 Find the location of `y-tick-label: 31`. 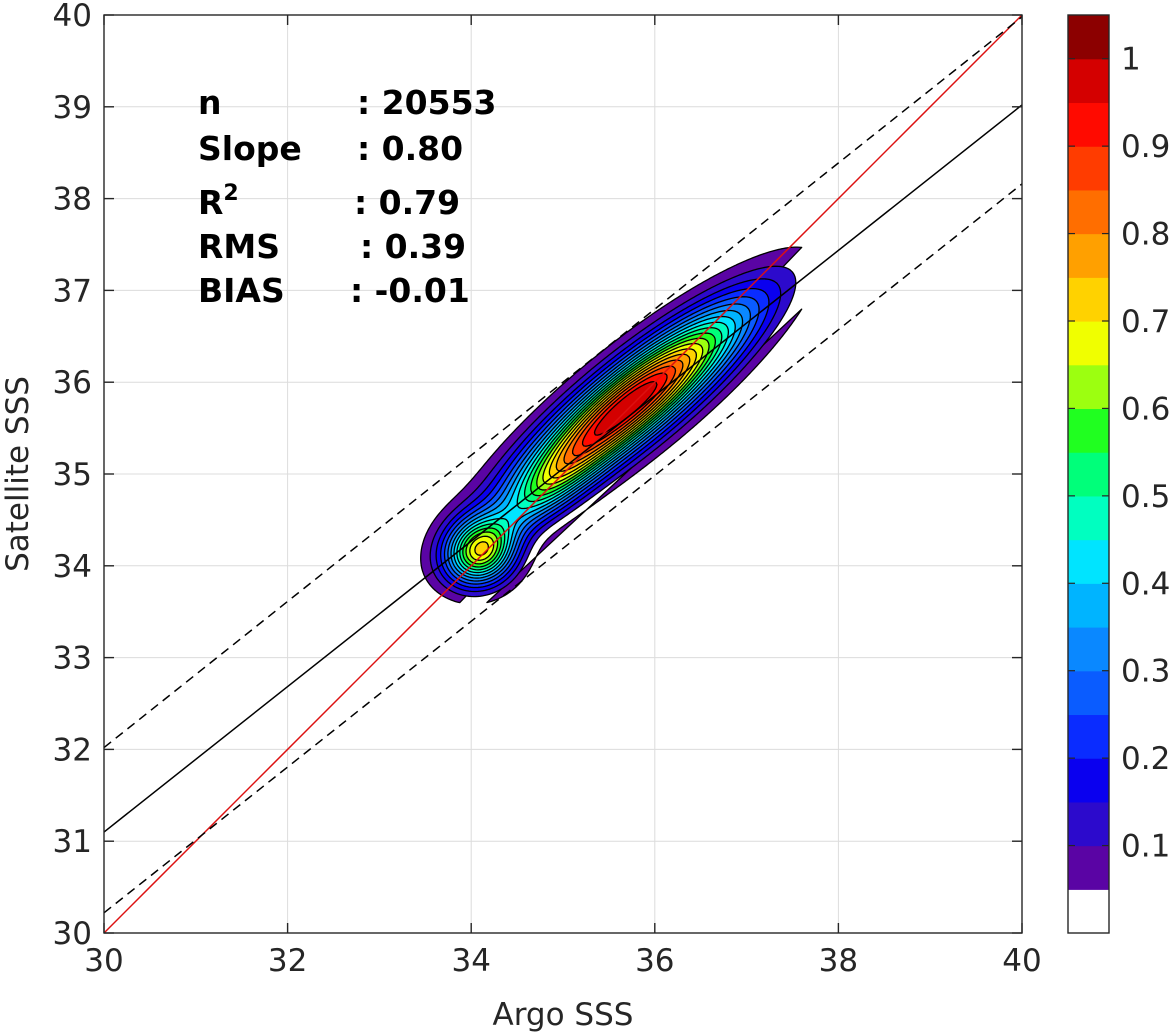

y-tick-label: 31 is located at coordinates (72, 842).